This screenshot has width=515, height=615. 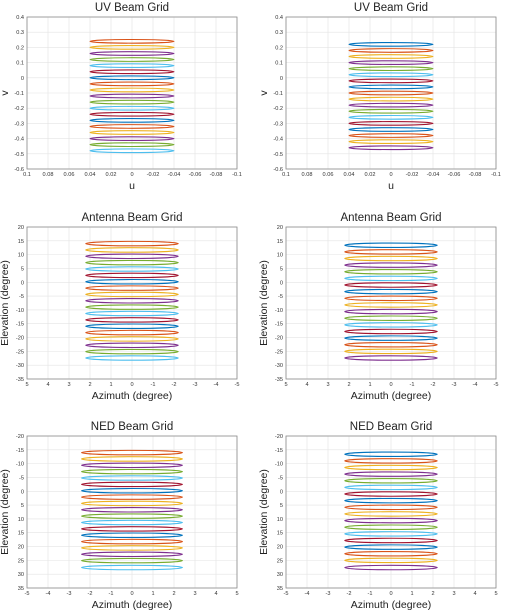 I want to click on y-tick-label: -0.3, so click(x=19, y=124).